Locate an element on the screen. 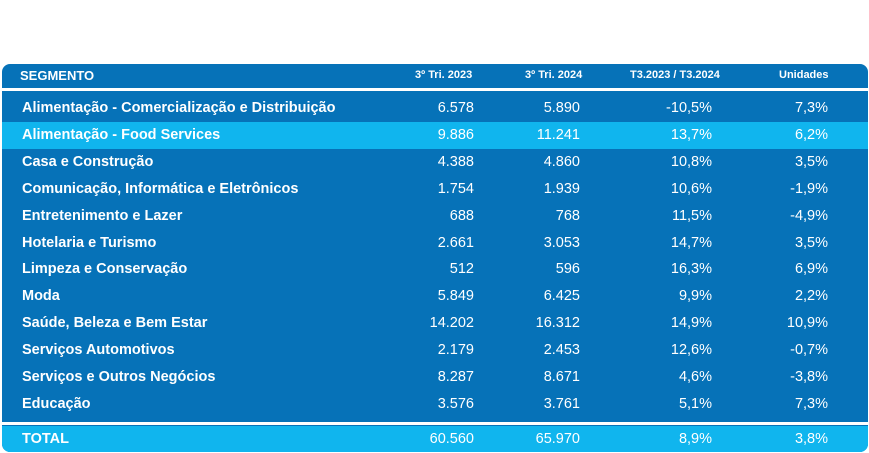 This screenshot has height=453, width=869. value-variation: 9,9% is located at coordinates (695, 296).